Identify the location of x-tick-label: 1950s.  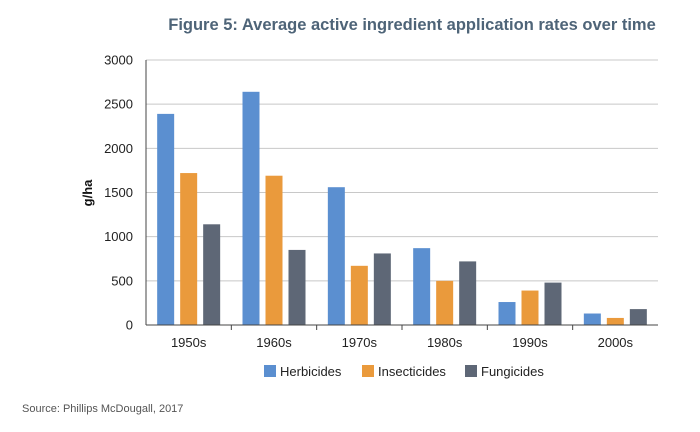
(189, 342).